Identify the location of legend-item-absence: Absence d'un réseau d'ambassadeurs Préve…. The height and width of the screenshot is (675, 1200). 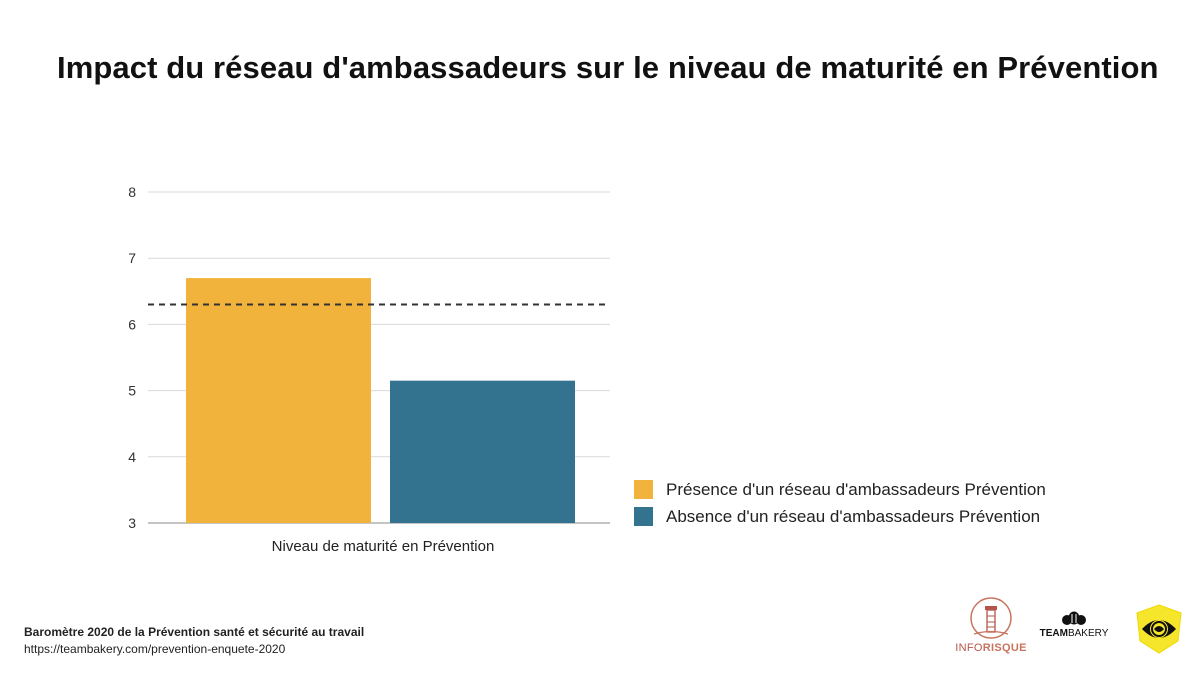
(840, 516).